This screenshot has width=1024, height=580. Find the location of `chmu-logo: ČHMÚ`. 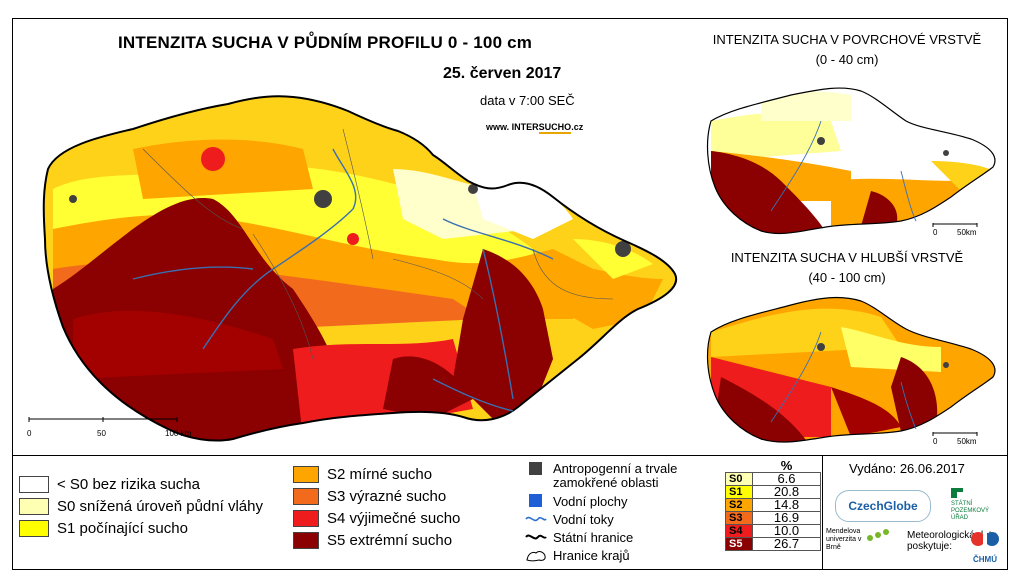

chmu-logo: ČHMÚ is located at coordinates (985, 546).